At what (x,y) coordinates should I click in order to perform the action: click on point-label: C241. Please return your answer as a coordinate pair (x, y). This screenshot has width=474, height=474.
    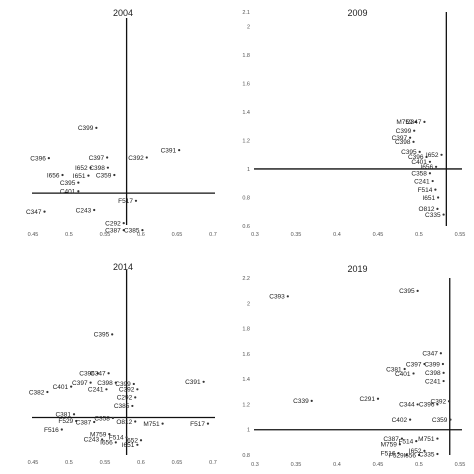
    Looking at the image, I should click on (422, 181).